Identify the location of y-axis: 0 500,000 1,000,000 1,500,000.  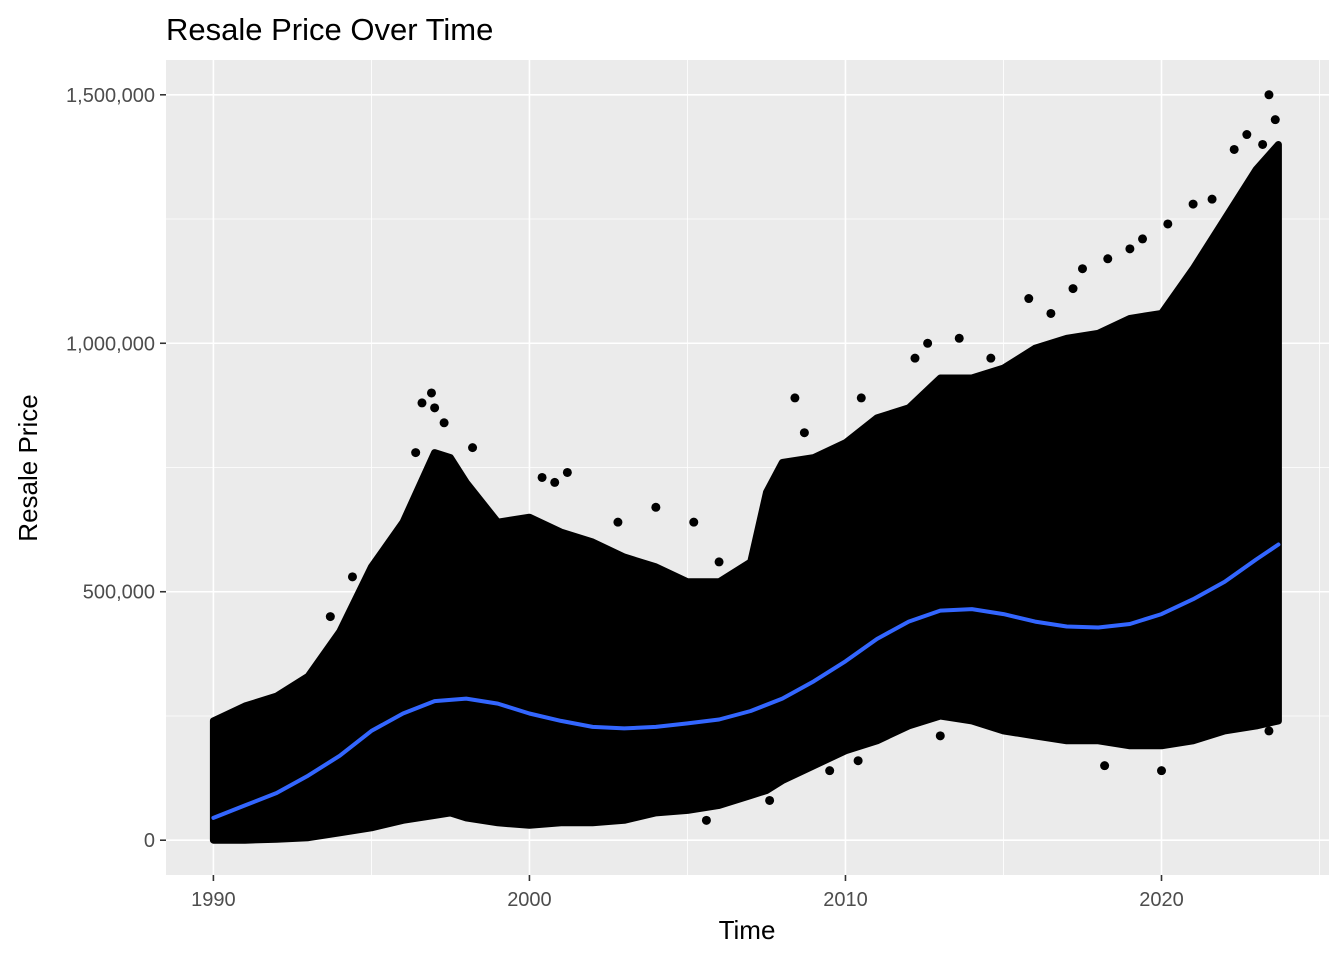
(116, 468).